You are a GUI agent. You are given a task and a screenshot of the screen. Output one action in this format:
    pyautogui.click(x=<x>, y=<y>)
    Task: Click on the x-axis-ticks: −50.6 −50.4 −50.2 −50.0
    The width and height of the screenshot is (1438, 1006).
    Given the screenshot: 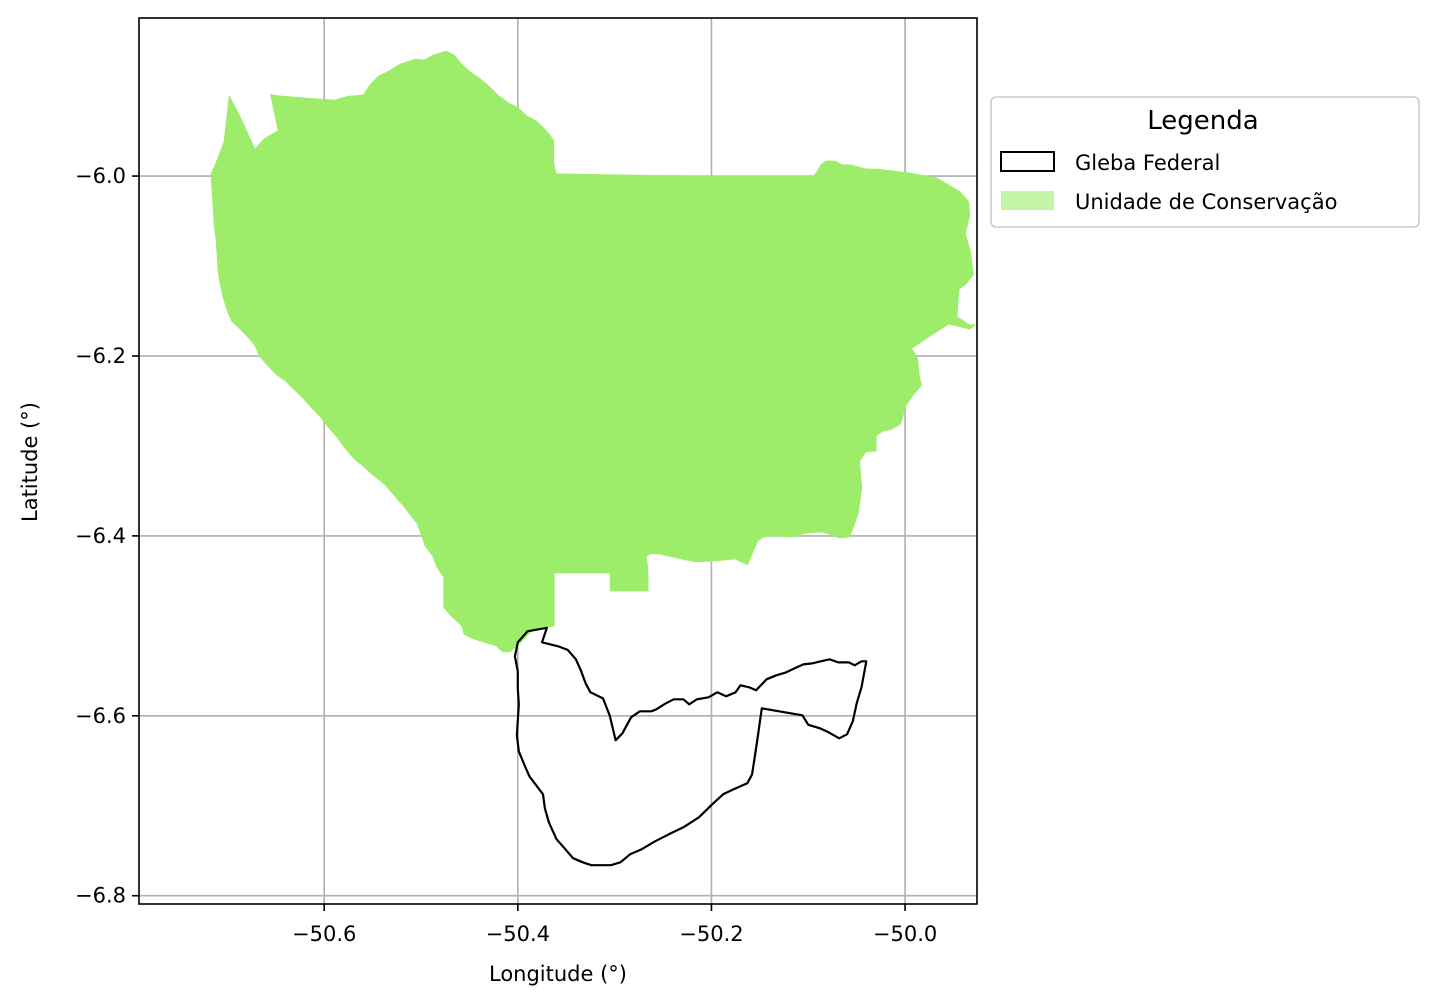 What is the action you would take?
    pyautogui.click(x=614, y=925)
    